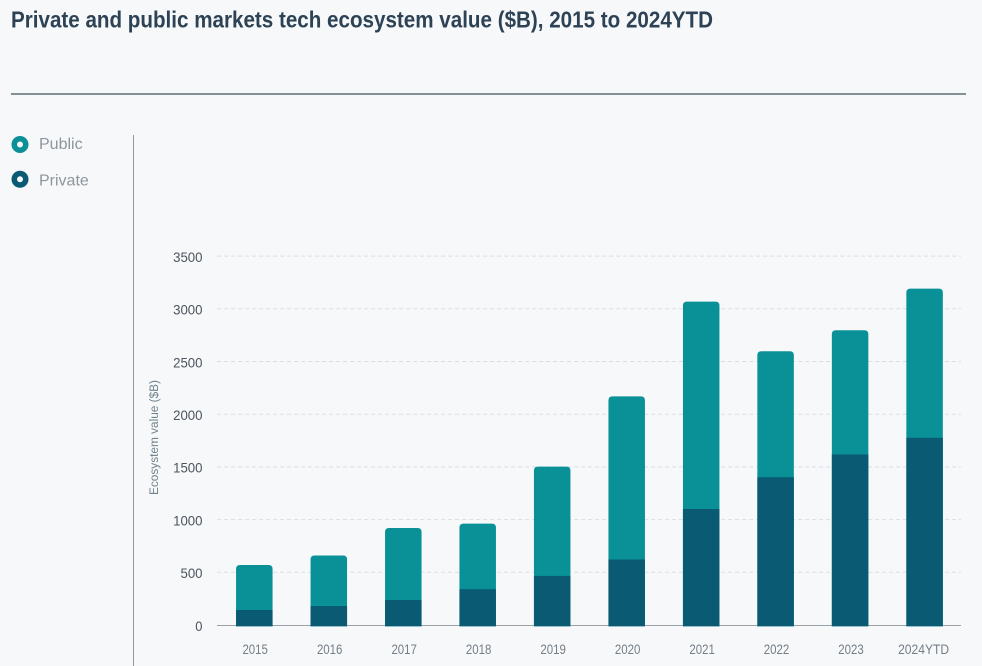 This screenshot has height=666, width=982. Describe the element at coordinates (61, 144) in the screenshot. I see `svg-text: Public` at that location.